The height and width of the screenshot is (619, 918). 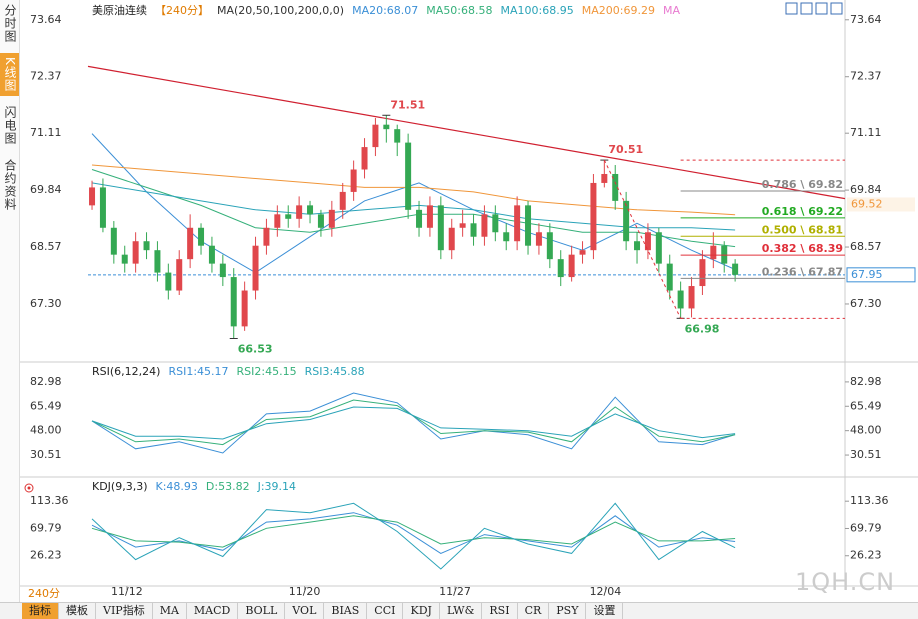 What do you see at coordinates (305, 591) in the screenshot?
I see `x-tick-label: 11/20` at bounding box center [305, 591].